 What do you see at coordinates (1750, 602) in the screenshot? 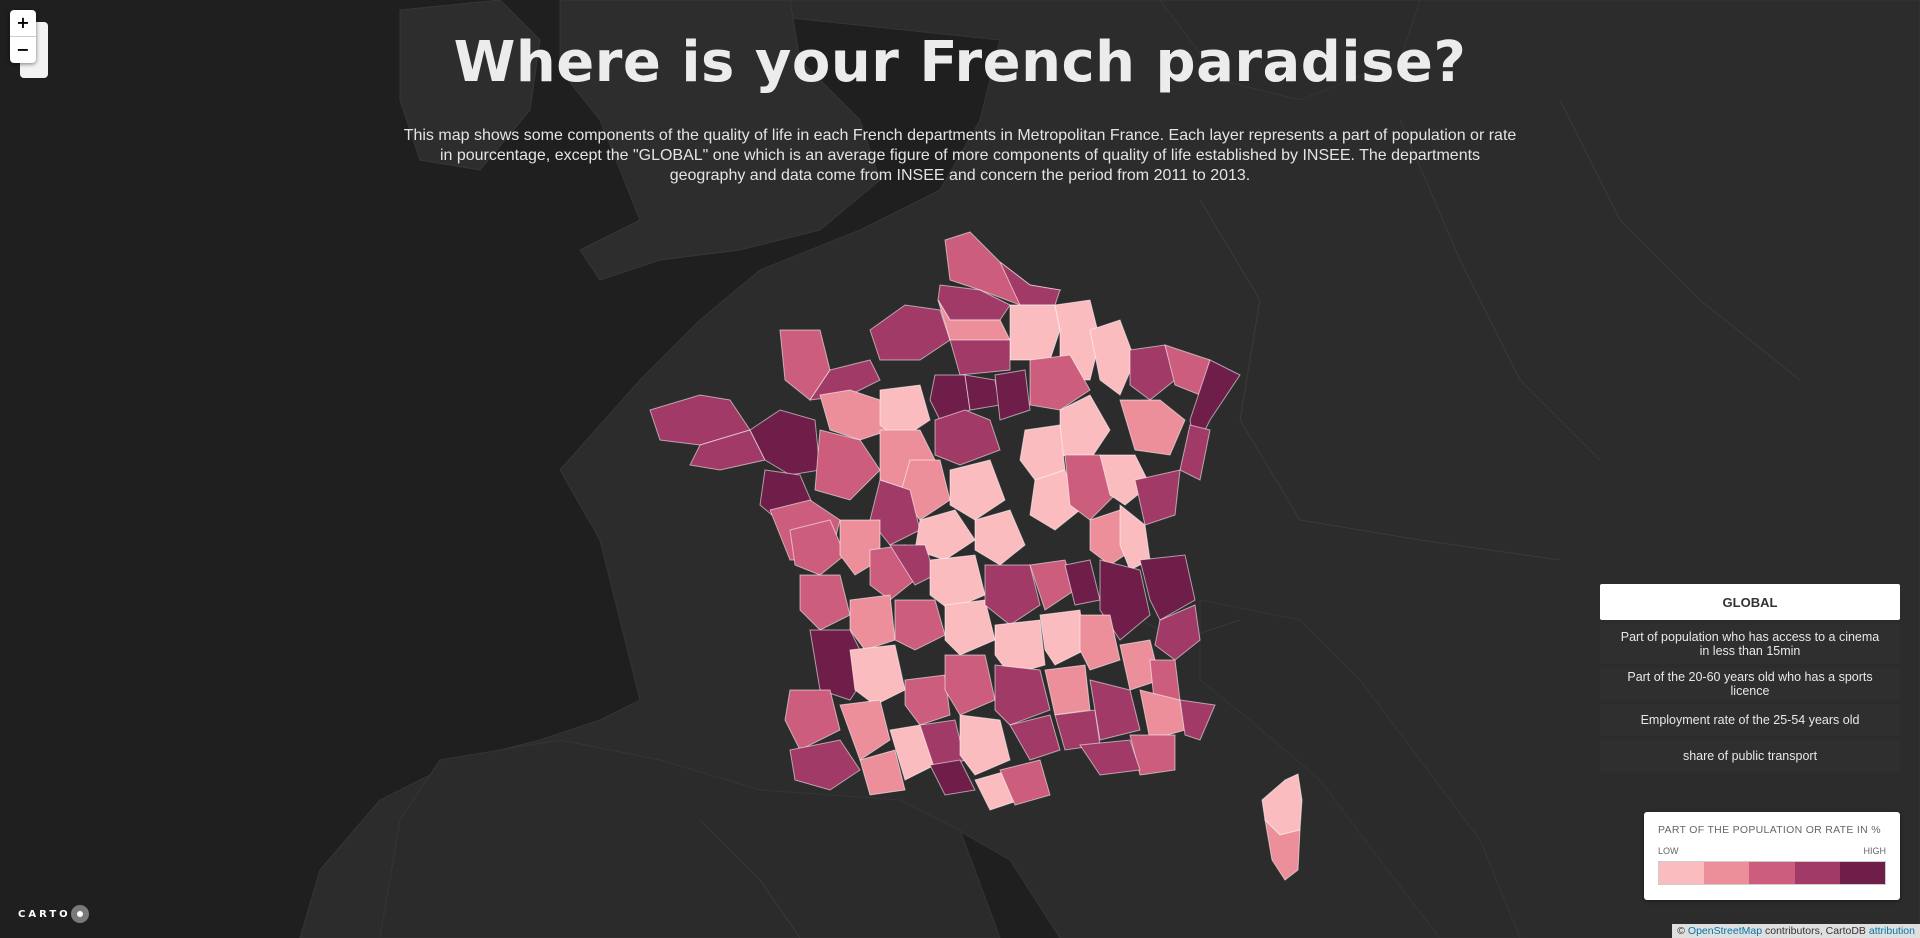
I see `layer-button-global: GLOBAL` at bounding box center [1750, 602].